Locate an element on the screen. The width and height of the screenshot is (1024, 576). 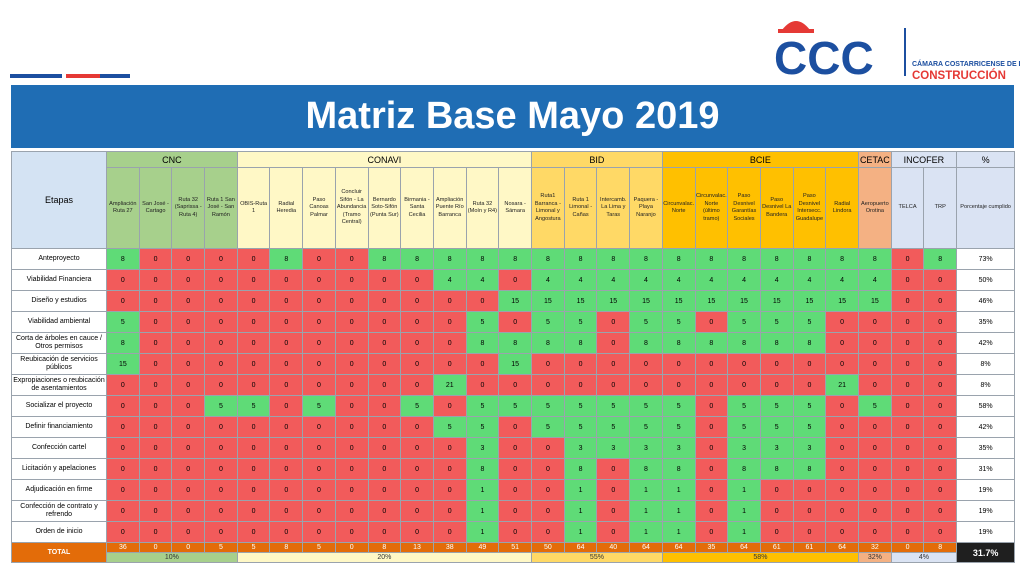
row-percent: 42% is located at coordinates (986, 427).